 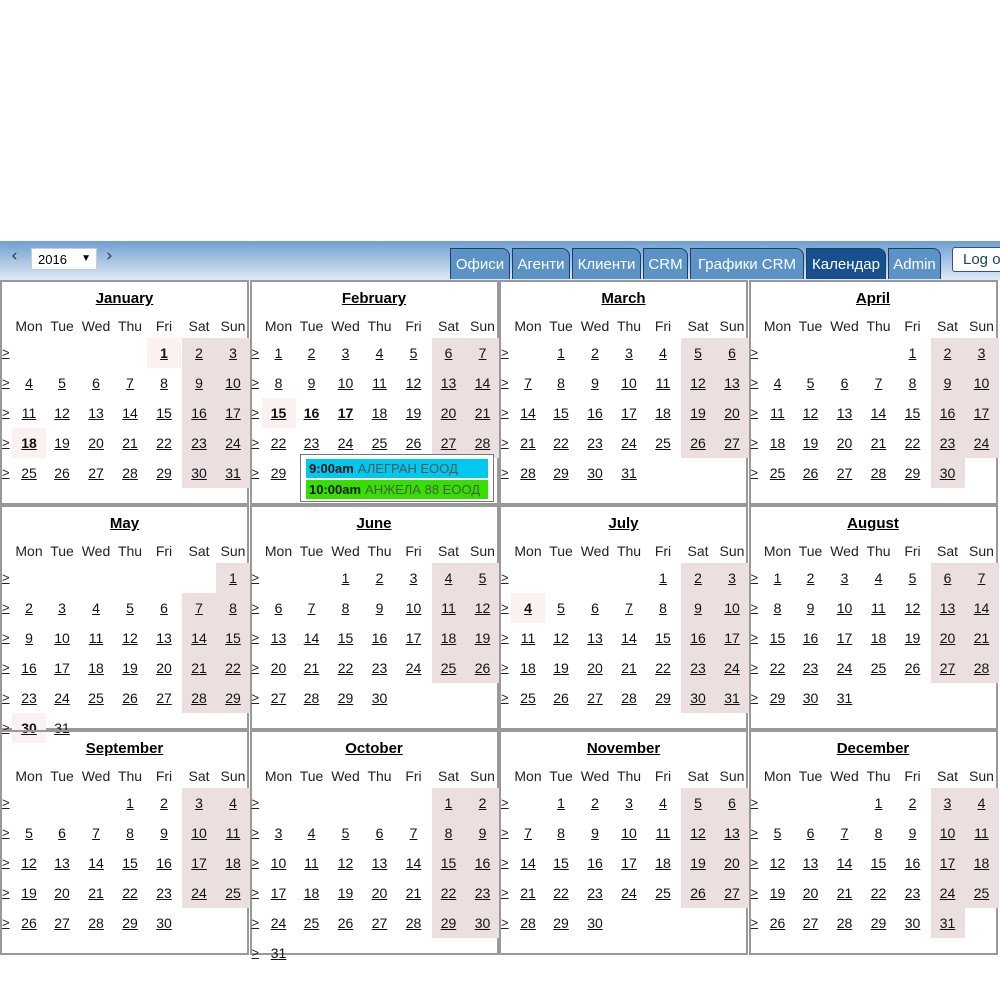 What do you see at coordinates (914, 263) in the screenshot?
I see `tab-6: Admin` at bounding box center [914, 263].